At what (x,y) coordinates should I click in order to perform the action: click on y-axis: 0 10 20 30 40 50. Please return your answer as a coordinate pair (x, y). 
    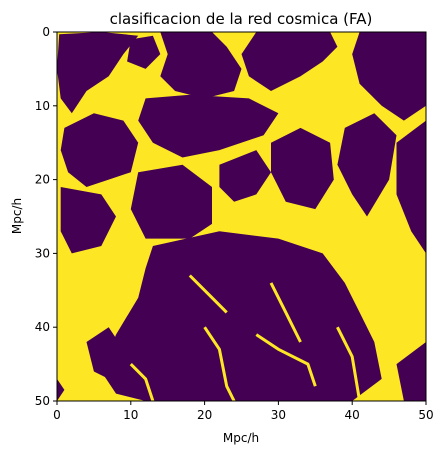
    Looking at the image, I should click on (46, 216).